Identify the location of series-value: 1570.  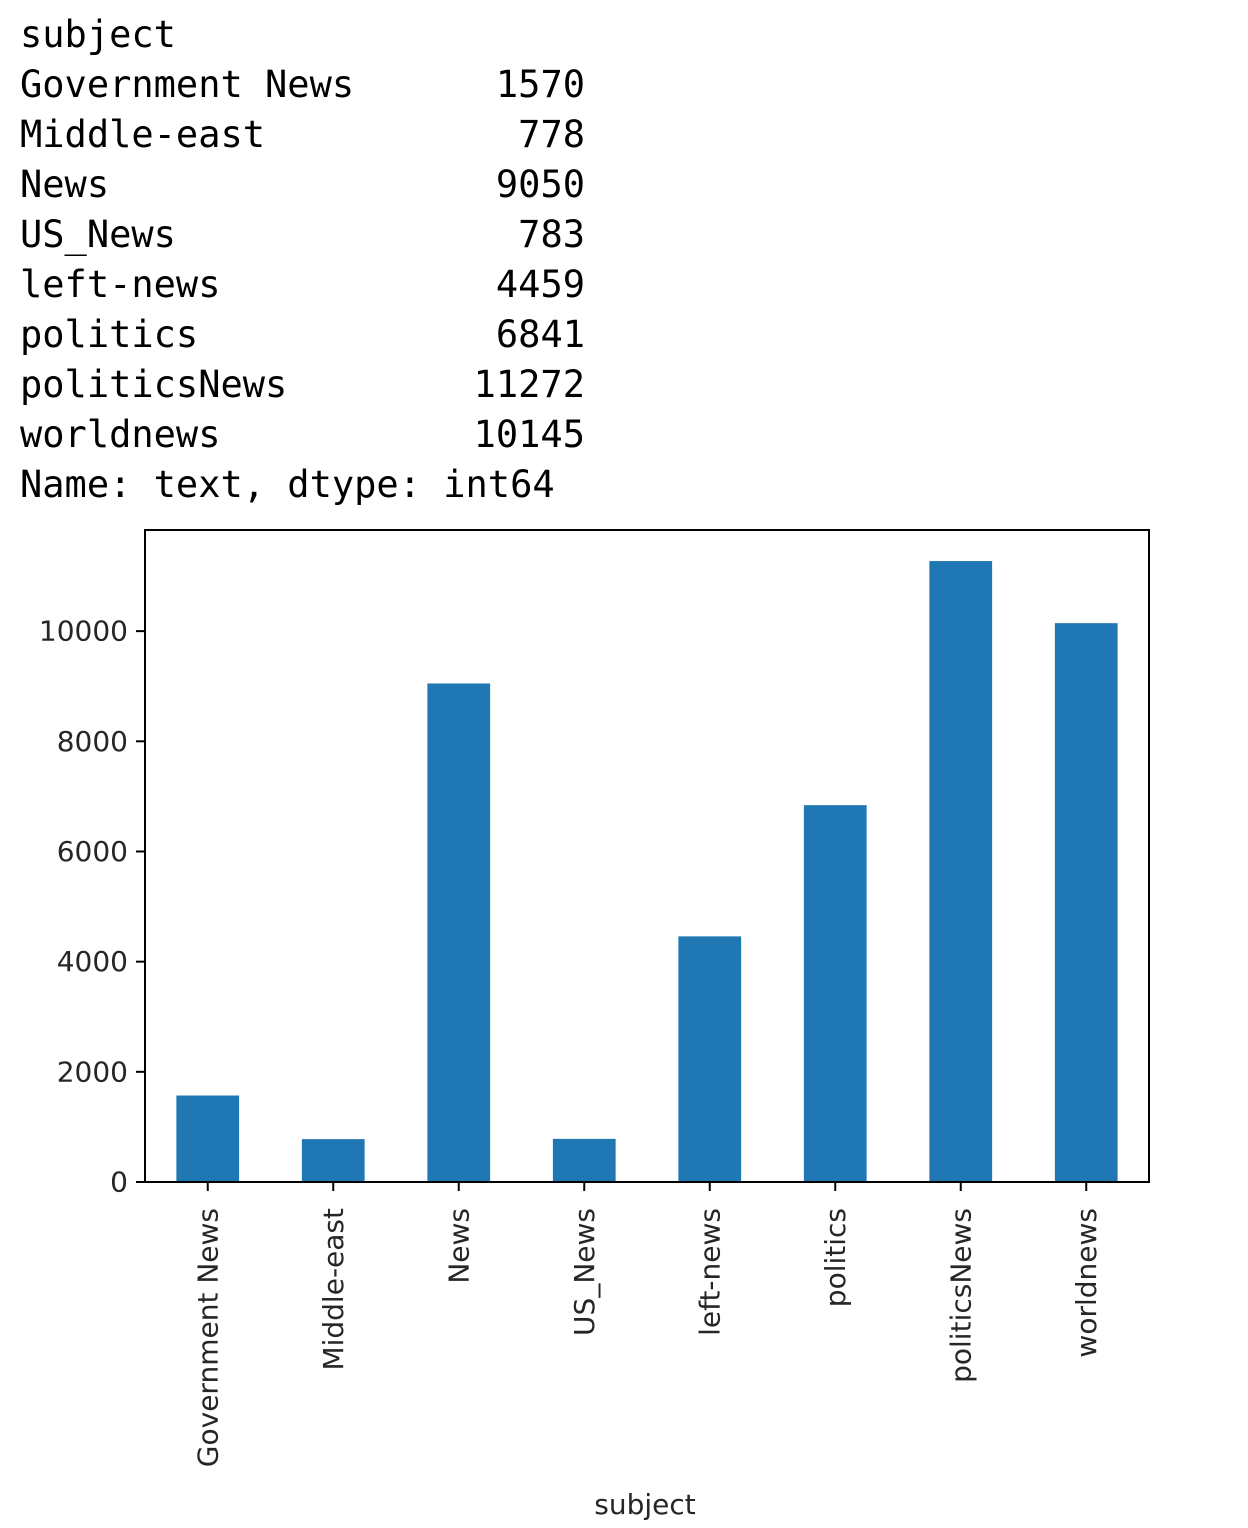
(540, 84).